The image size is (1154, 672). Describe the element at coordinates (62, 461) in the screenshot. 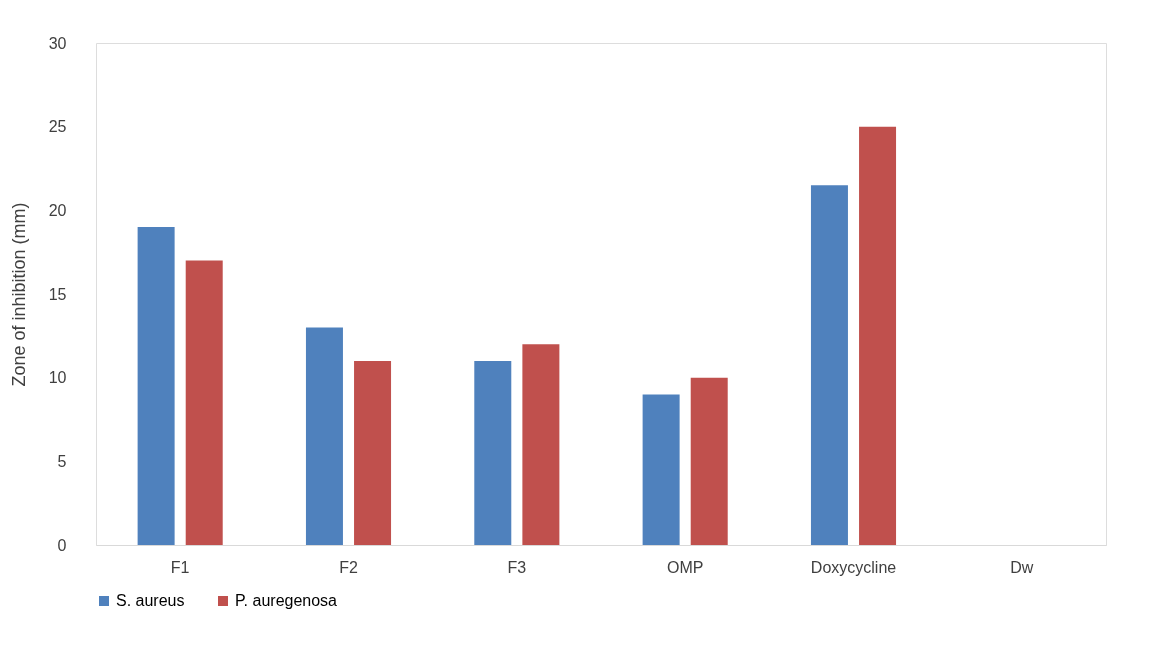

I see `y-tick-label: 5` at that location.